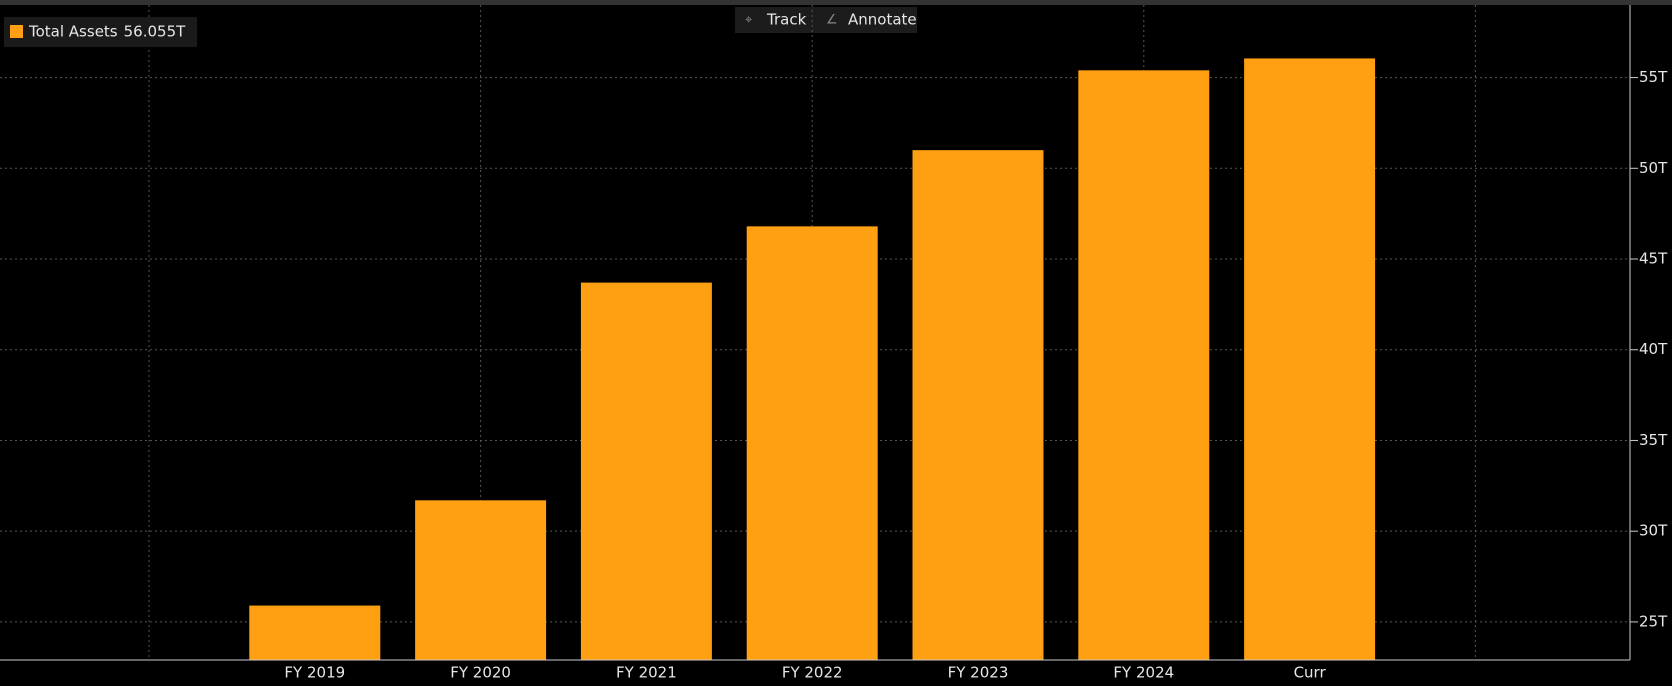 This screenshot has height=686, width=1672. What do you see at coordinates (1653, 621) in the screenshot?
I see `y-tick-label: 25T` at bounding box center [1653, 621].